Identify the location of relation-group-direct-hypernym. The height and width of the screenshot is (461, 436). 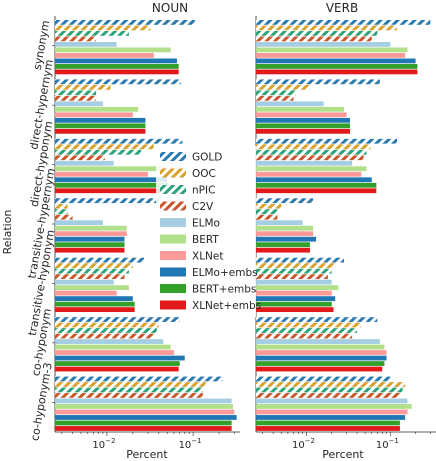
(318, 106).